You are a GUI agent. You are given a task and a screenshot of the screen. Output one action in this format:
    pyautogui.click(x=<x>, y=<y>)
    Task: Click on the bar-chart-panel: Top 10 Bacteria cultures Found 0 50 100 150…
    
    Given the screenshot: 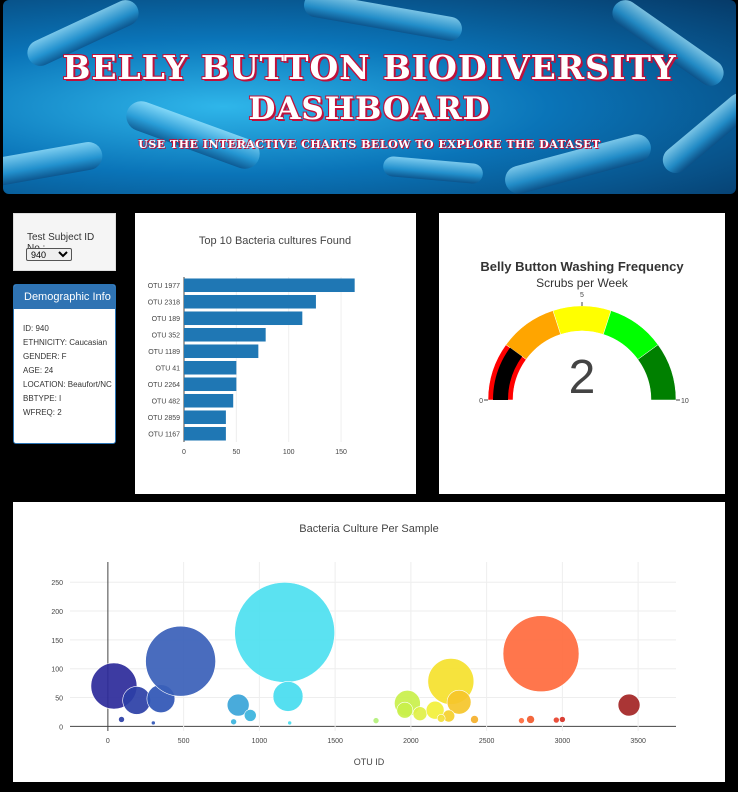 What is the action you would take?
    pyautogui.click(x=275, y=353)
    